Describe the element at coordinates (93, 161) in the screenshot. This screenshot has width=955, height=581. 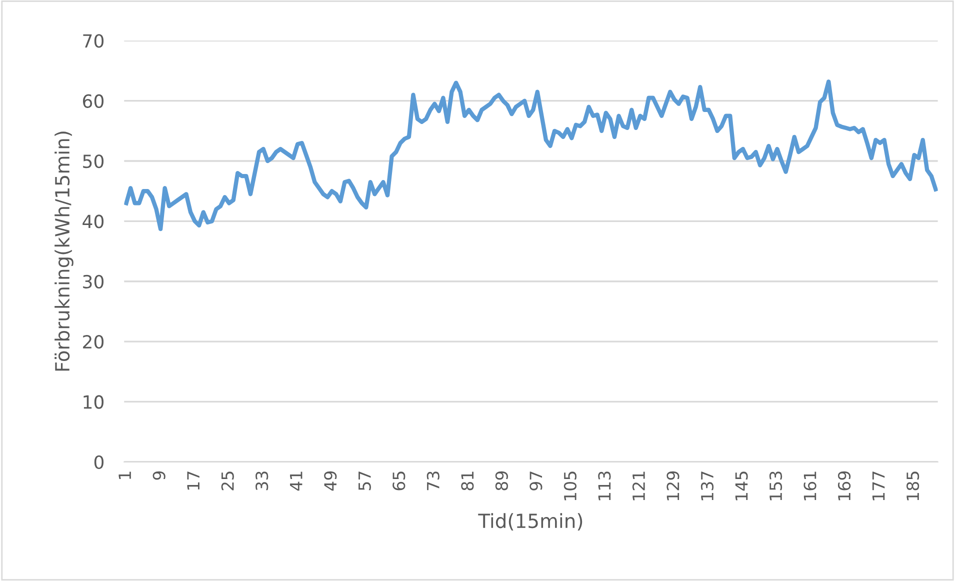
I see `y-tick-label: 50` at that location.